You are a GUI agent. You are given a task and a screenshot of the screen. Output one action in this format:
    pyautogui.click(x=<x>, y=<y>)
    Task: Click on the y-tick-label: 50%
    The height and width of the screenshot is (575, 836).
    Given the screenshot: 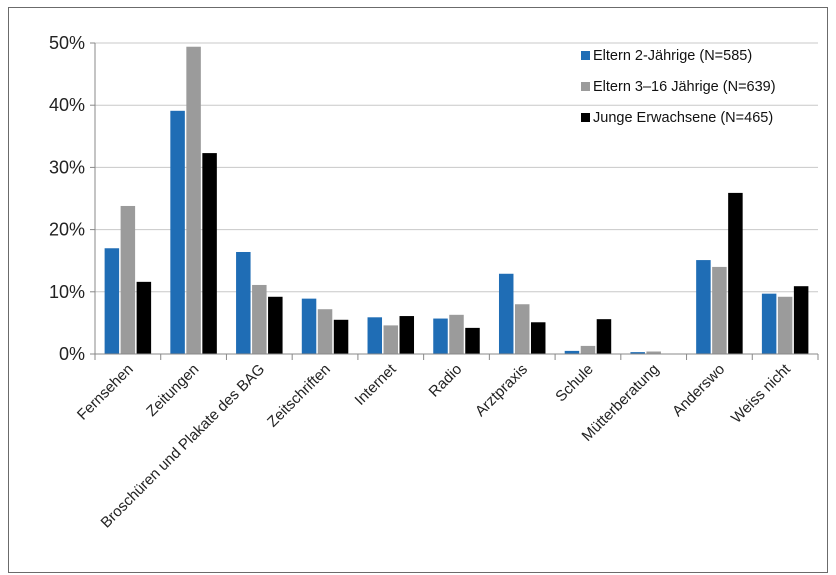 What is the action you would take?
    pyautogui.click(x=67, y=43)
    